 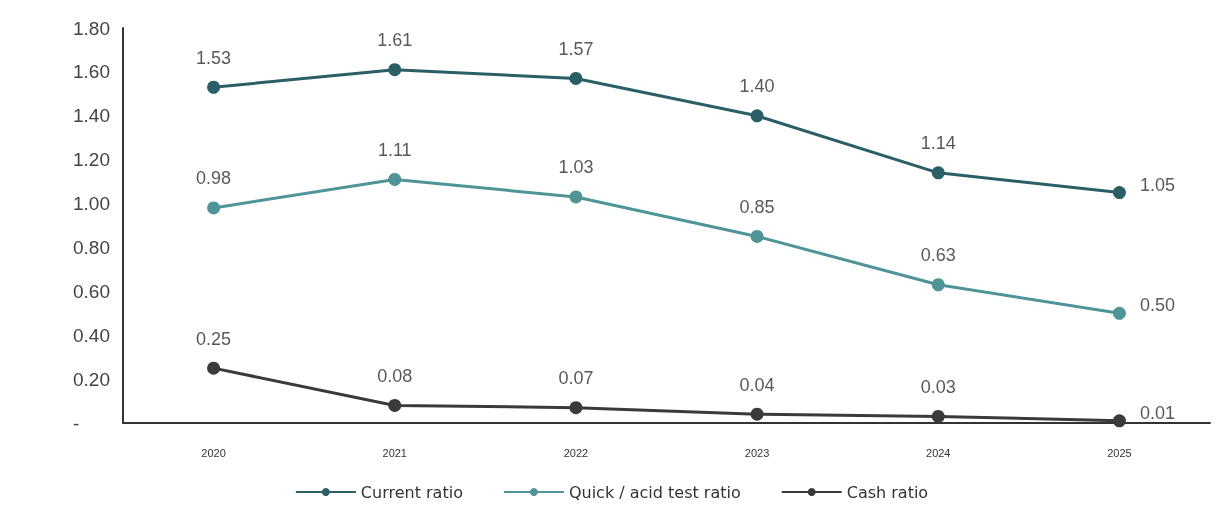 What do you see at coordinates (1157, 412) in the screenshot?
I see `data-label: 0.01` at bounding box center [1157, 412].